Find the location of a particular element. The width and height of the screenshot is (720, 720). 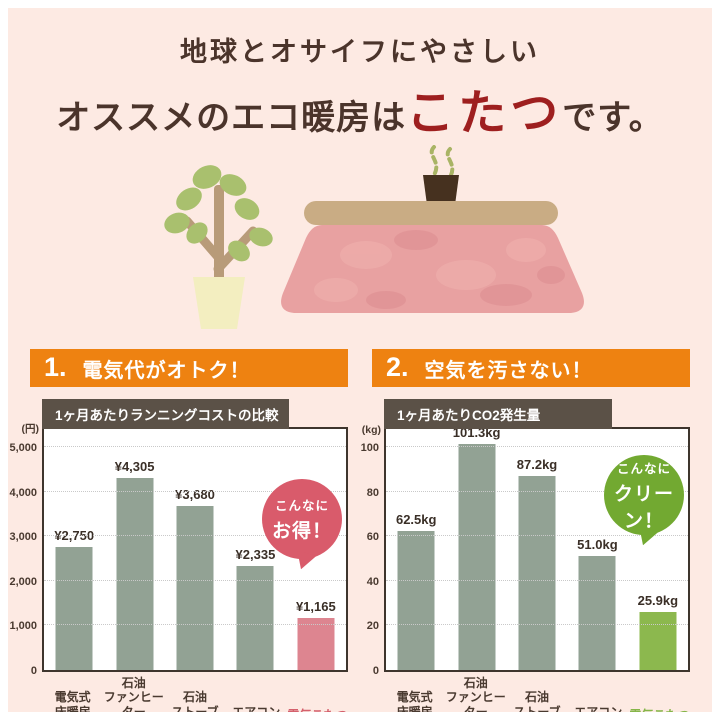

bar-slot: ¥2,750 is located at coordinates (74, 549).